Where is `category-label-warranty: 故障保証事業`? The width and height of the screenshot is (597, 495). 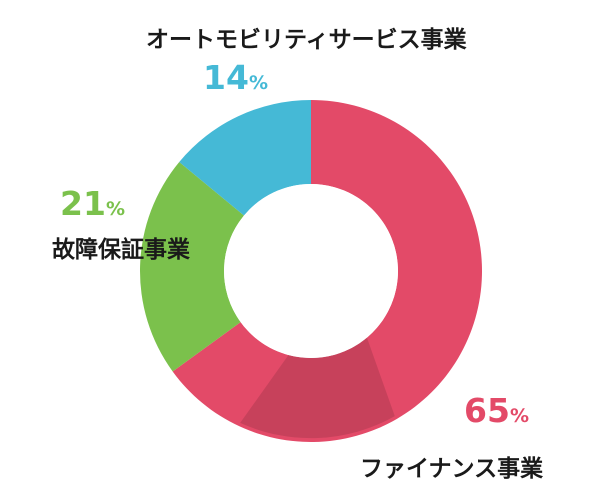
category-label-warranty: 故障保証事業 is located at coordinates (121, 249).